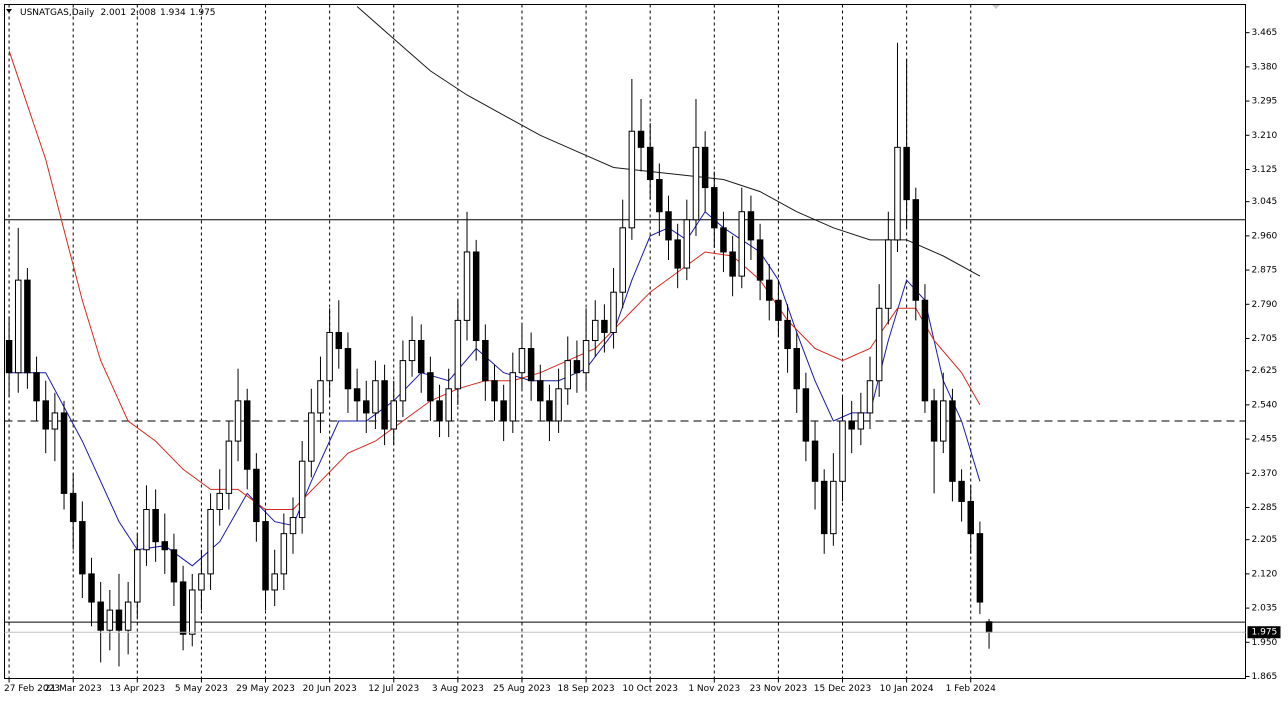 The image size is (1288, 701). I want to click on y-tick-label: 2.960, so click(1265, 236).